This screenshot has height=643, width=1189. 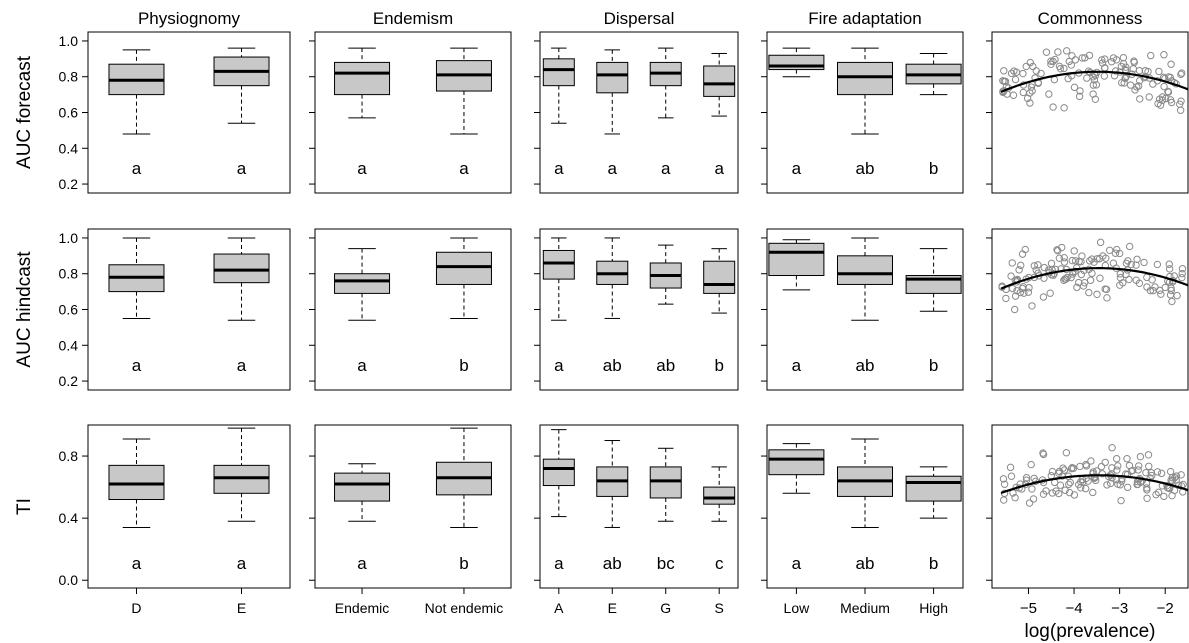 What do you see at coordinates (666, 563) in the screenshot?
I see `significance-letter: bc` at bounding box center [666, 563].